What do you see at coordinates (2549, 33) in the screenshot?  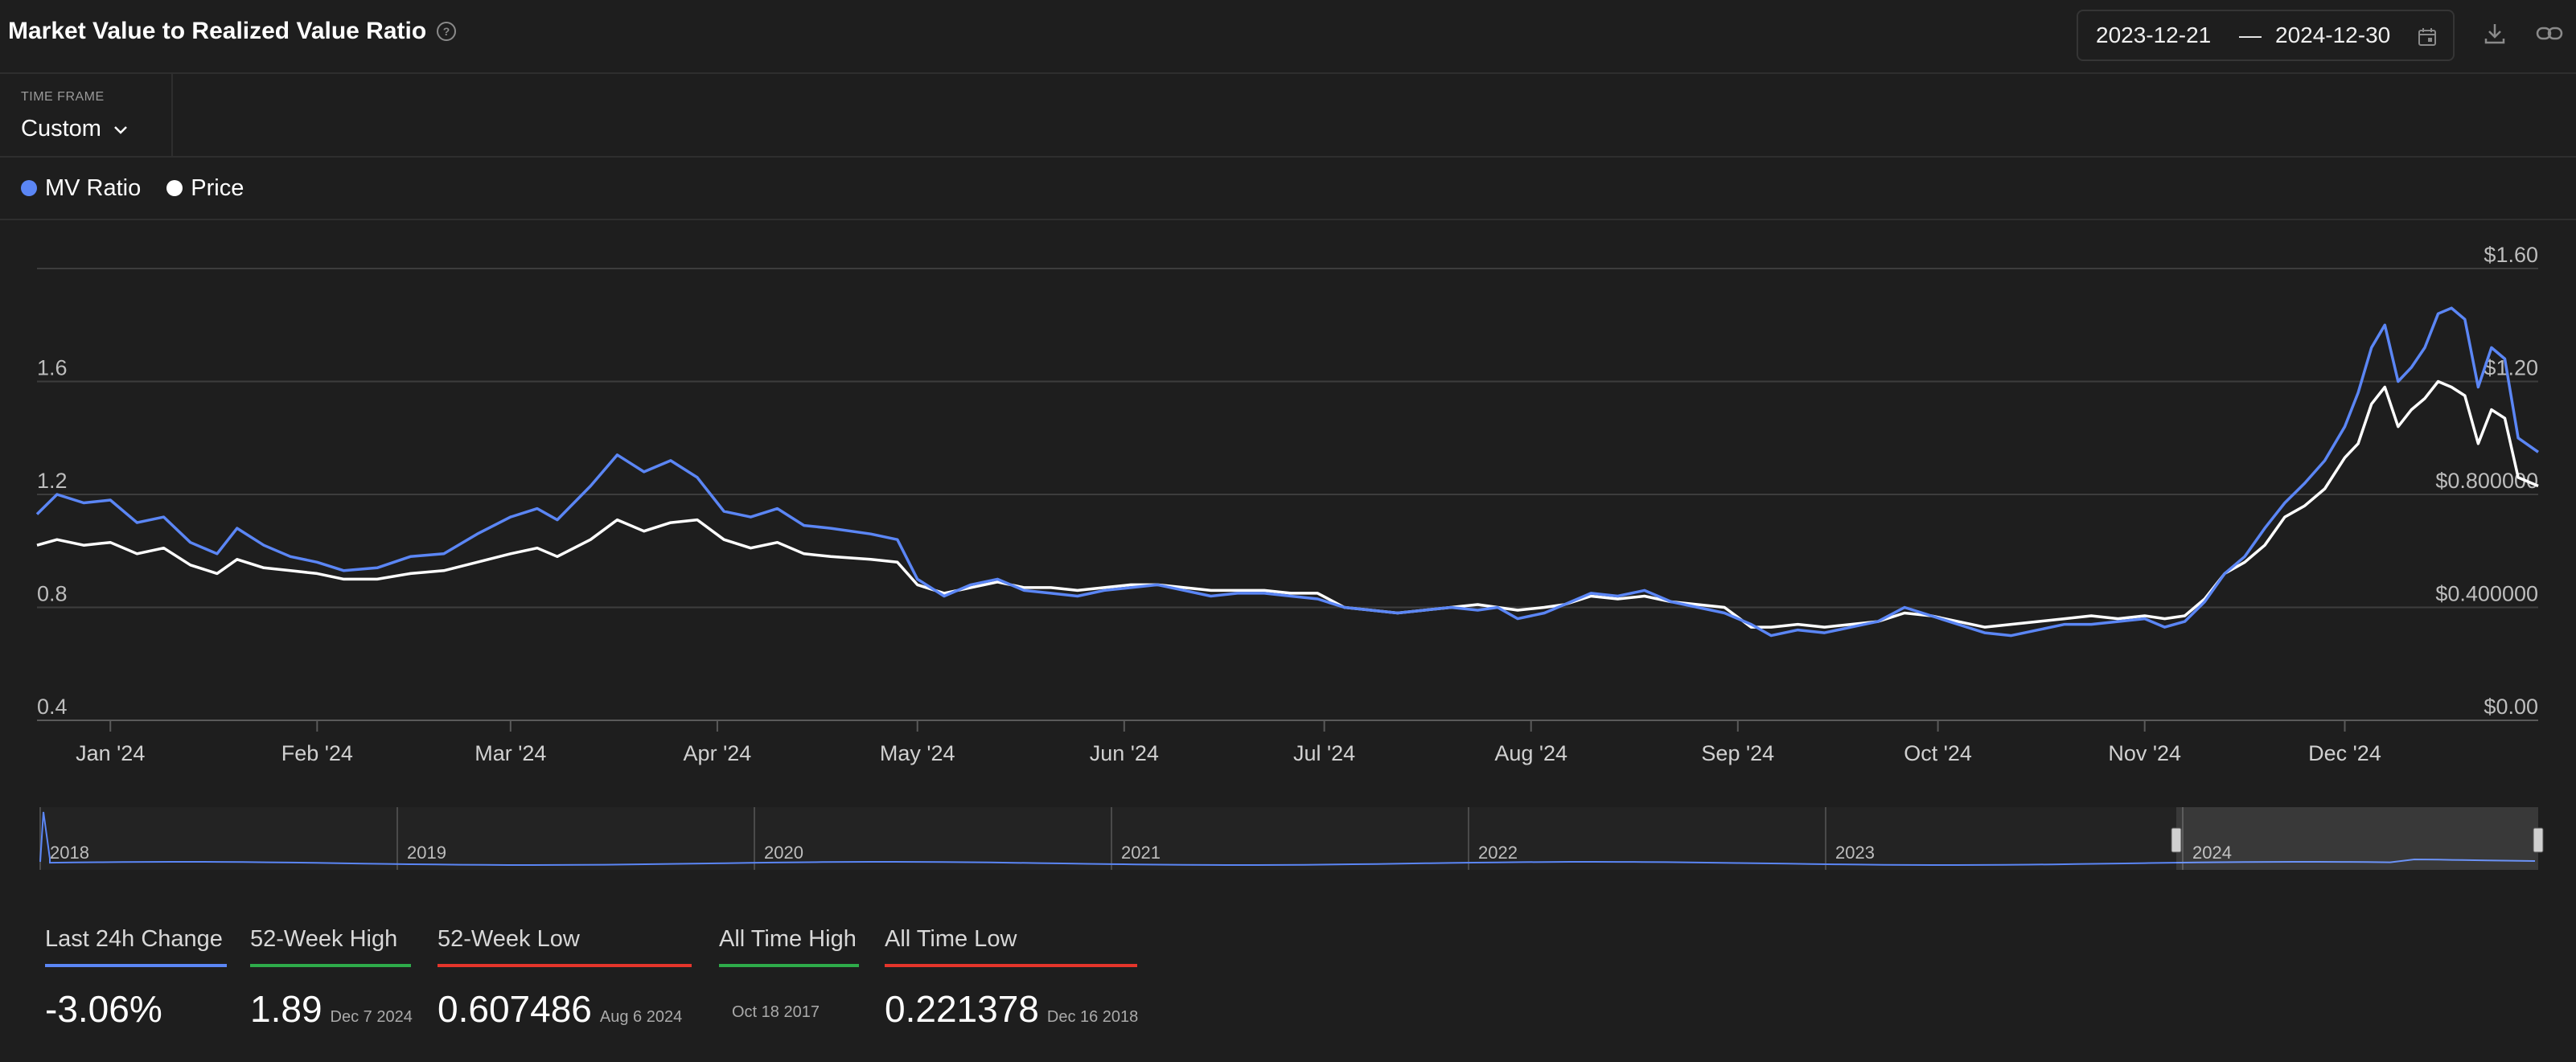 I see `link-icon` at bounding box center [2549, 33].